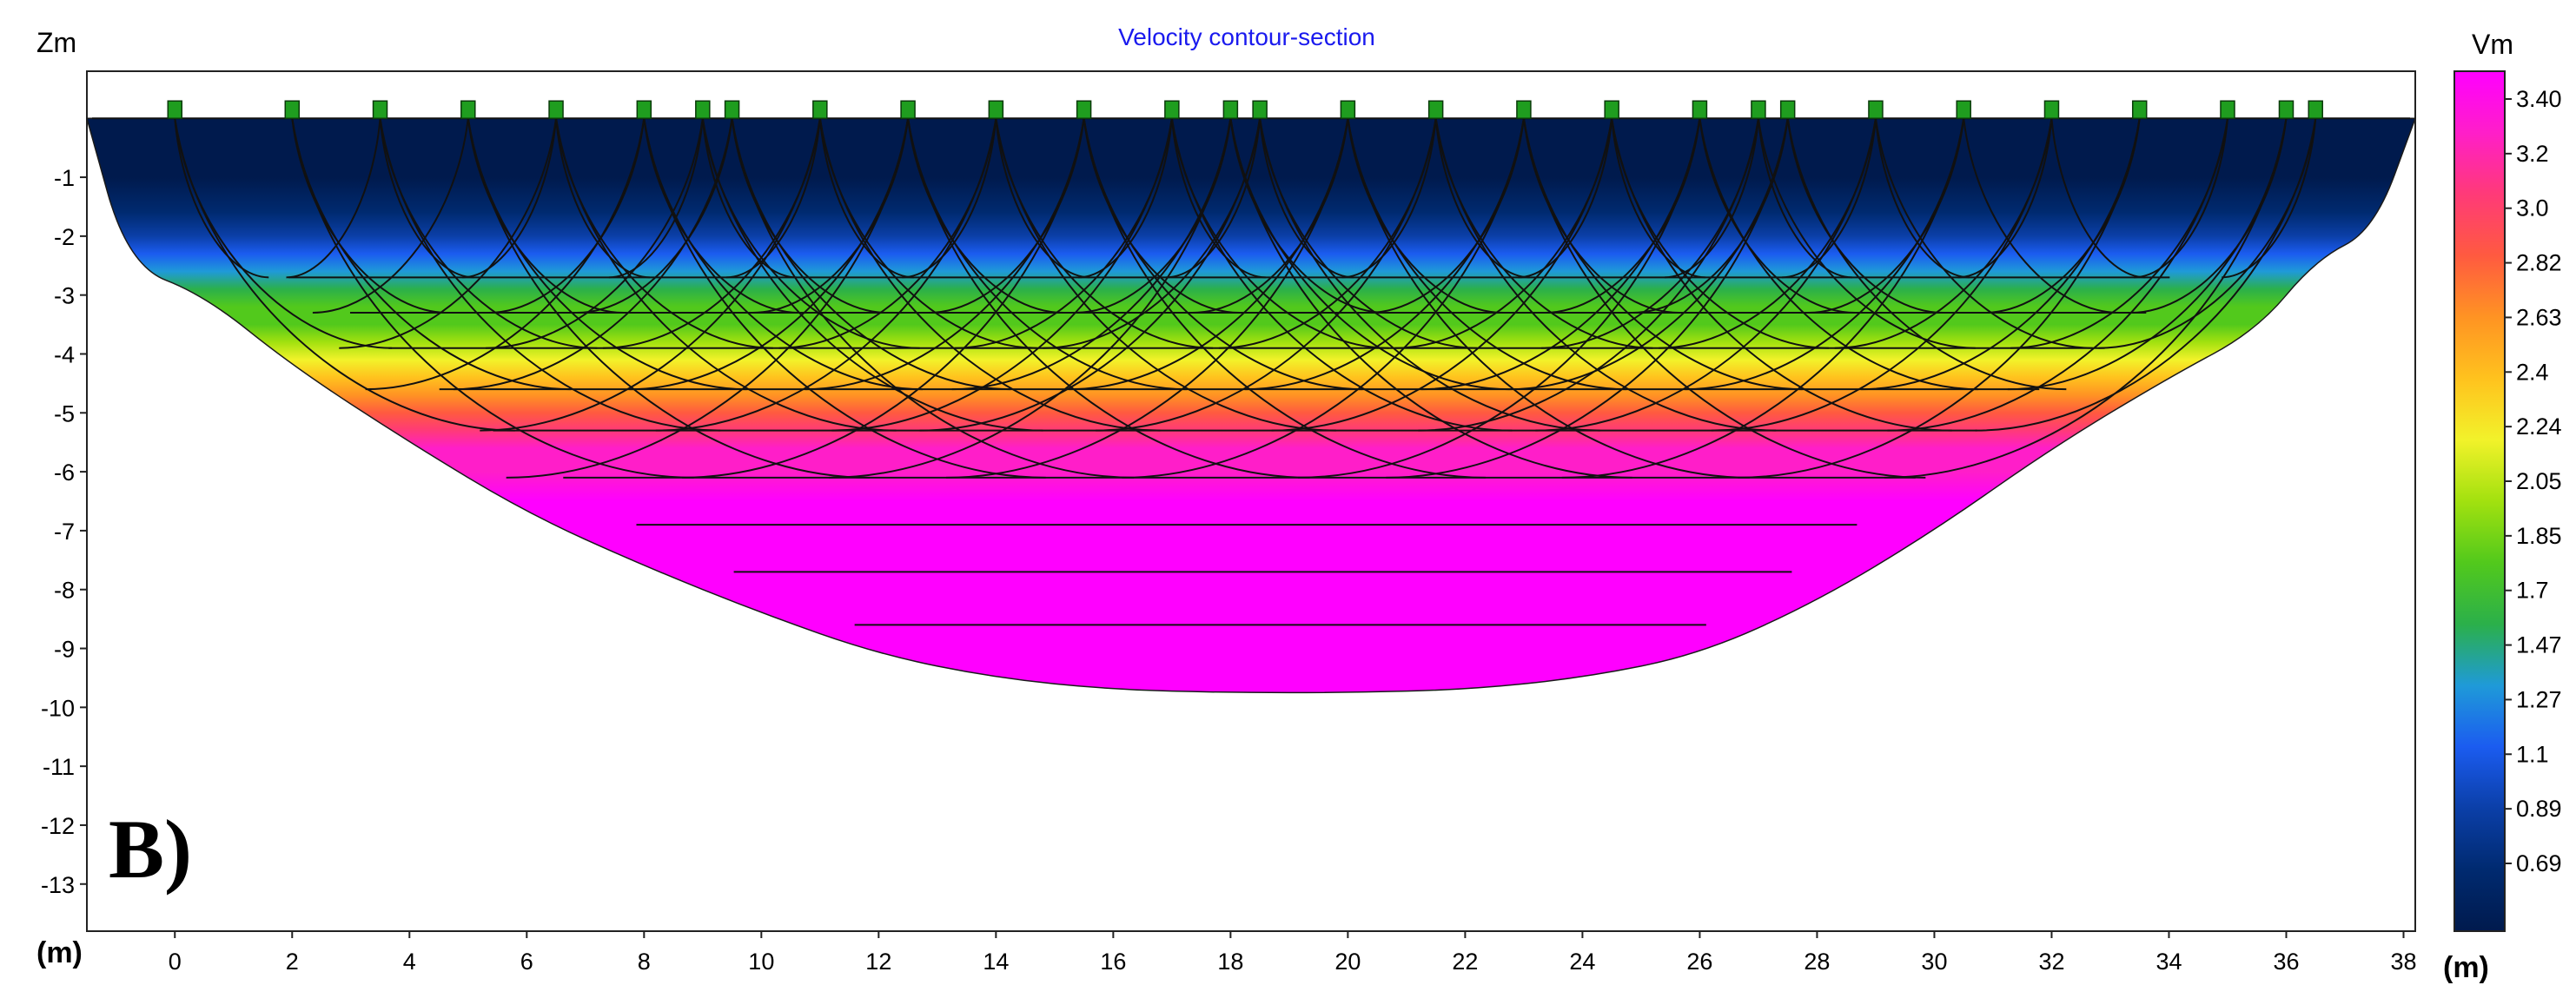 The image size is (2576, 1005). I want to click on x-axis-unit-label: (m), so click(59, 952).